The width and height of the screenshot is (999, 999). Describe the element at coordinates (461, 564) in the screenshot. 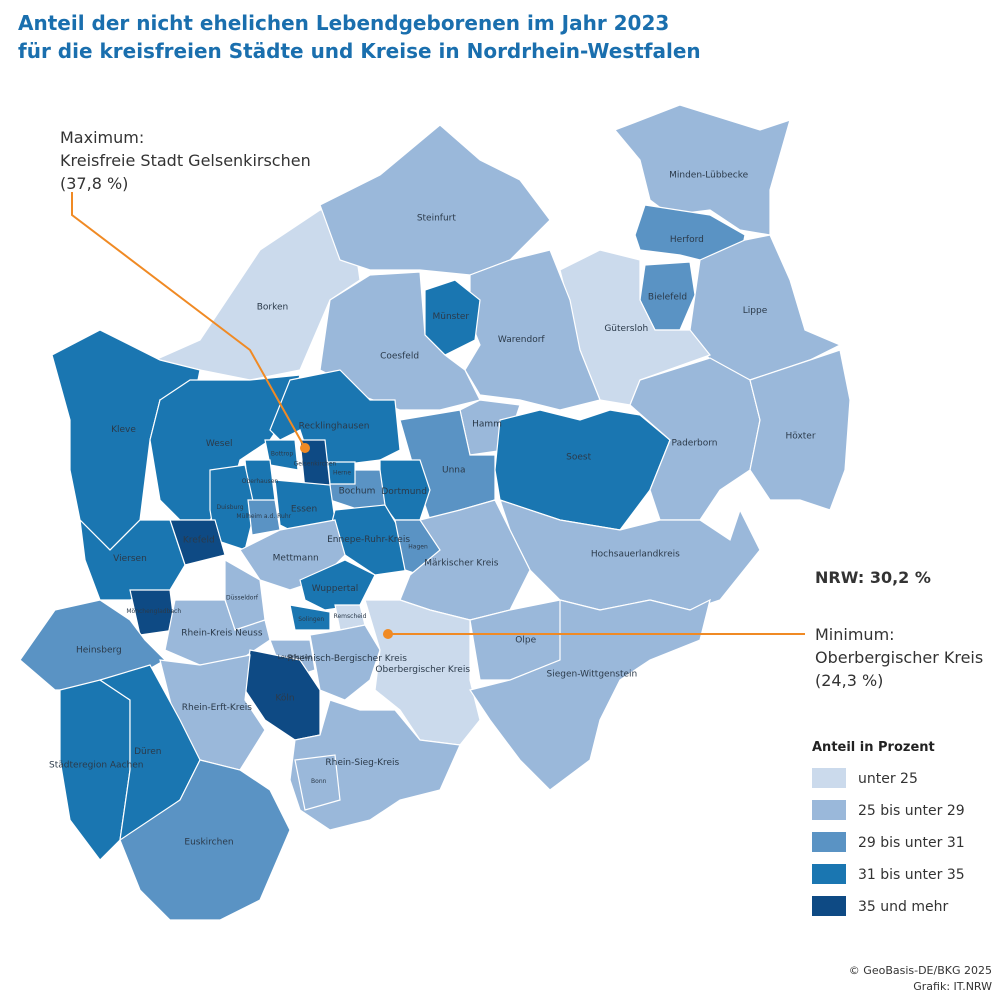

I see `region-label: Märkischer Kreis` at that location.